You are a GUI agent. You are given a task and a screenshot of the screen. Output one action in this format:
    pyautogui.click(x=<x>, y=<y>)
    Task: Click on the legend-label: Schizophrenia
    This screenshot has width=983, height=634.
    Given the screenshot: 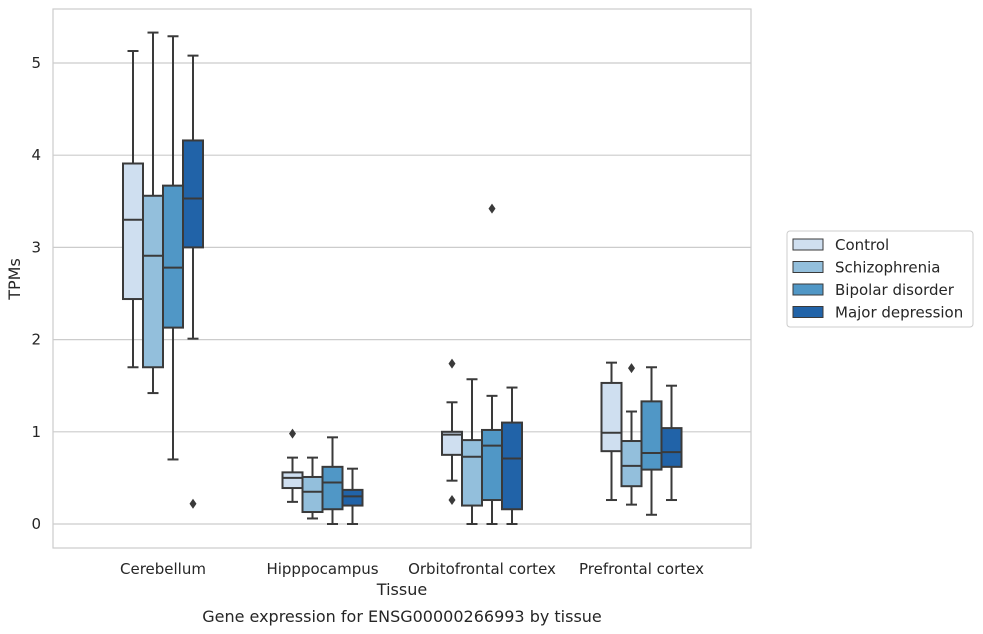 What is the action you would take?
    pyautogui.click(x=887, y=268)
    